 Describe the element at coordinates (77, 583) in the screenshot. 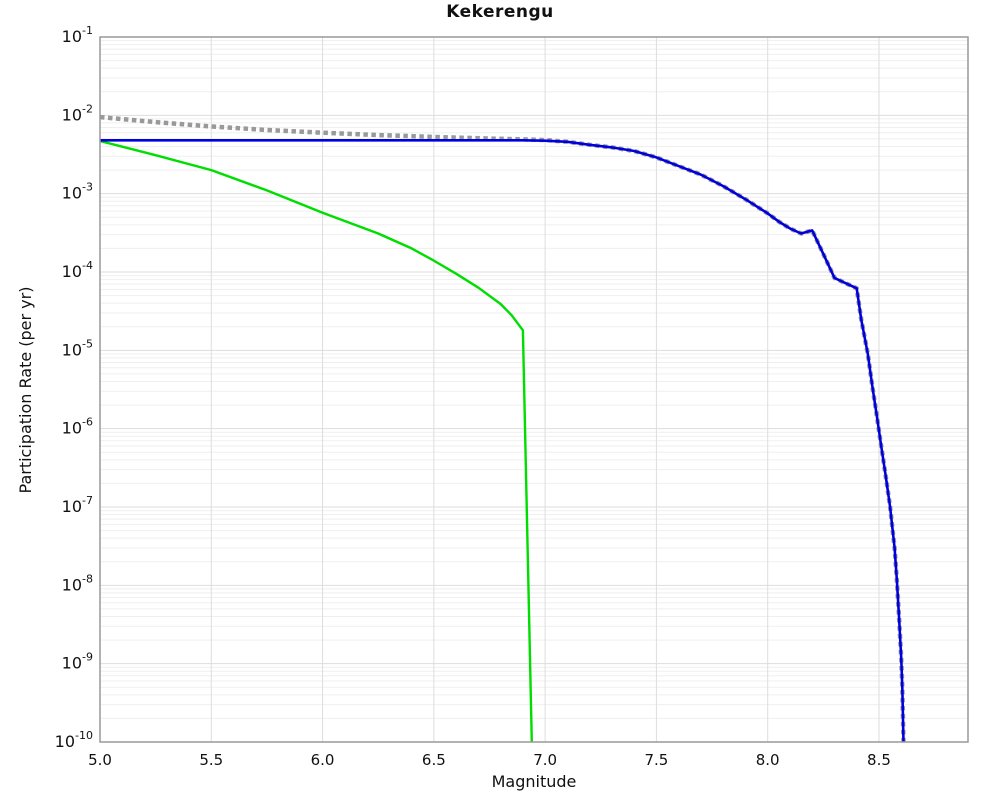

I see `y-tick-label: 10⁻⁸` at that location.